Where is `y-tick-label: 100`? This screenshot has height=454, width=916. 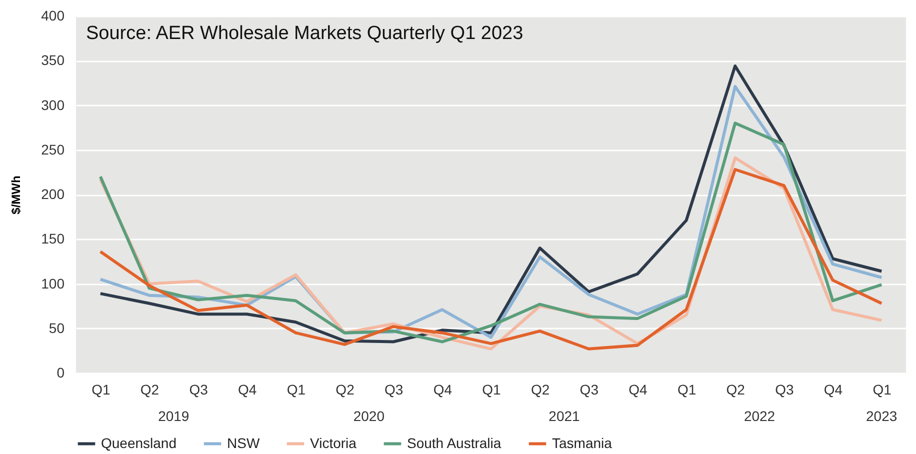 y-tick-label: 100 is located at coordinates (53, 283).